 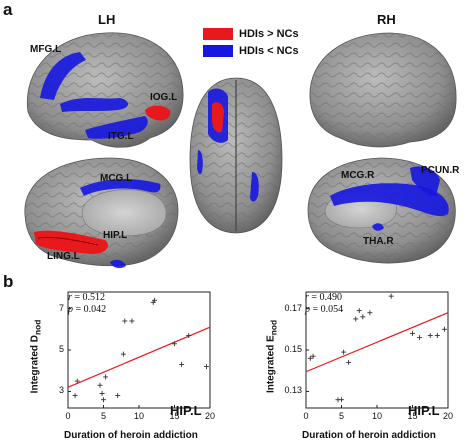 What do you see at coordinates (381, 210) in the screenshot?
I see `rh-medial-brain` at bounding box center [381, 210].